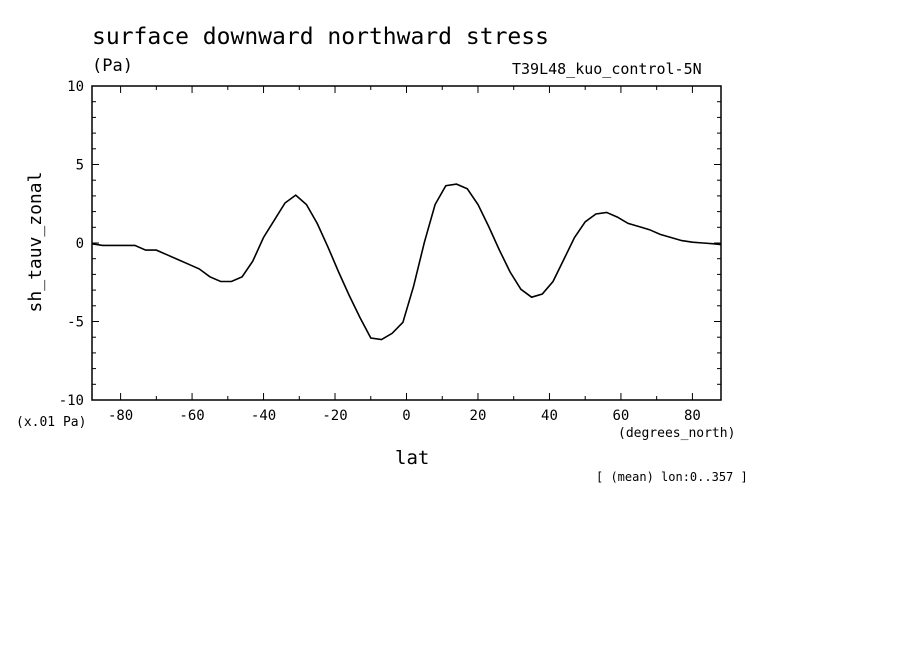 The image size is (904, 654). What do you see at coordinates (549, 416) in the screenshot?
I see `x-tick-label: 40` at bounding box center [549, 416].